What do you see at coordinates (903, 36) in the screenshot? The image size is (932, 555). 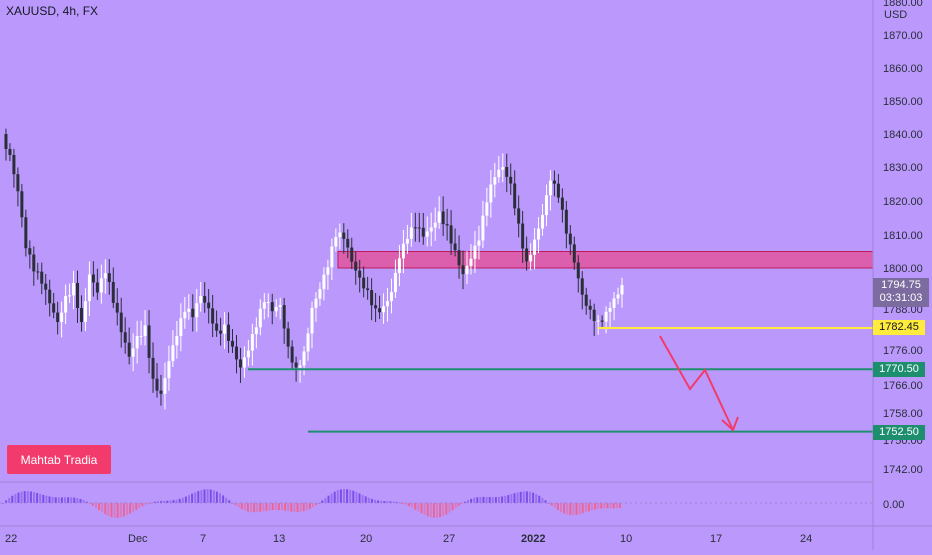 I see `y-tick-label: 1870.00` at bounding box center [903, 36].